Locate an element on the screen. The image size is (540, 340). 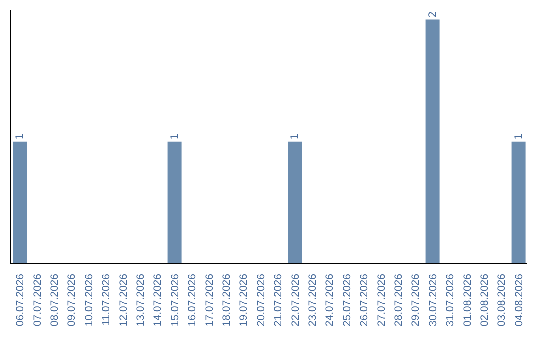
x-tick-label: 15.07.2026 is located at coordinates (175, 300).